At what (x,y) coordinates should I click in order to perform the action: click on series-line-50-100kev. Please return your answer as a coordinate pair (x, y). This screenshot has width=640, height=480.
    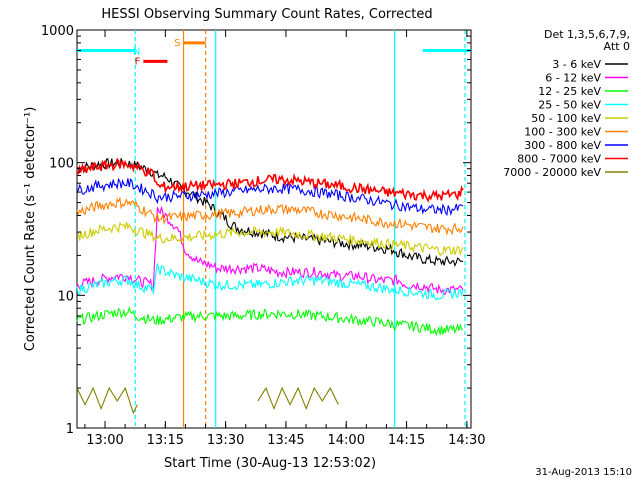
    Looking at the image, I should click on (270, 239).